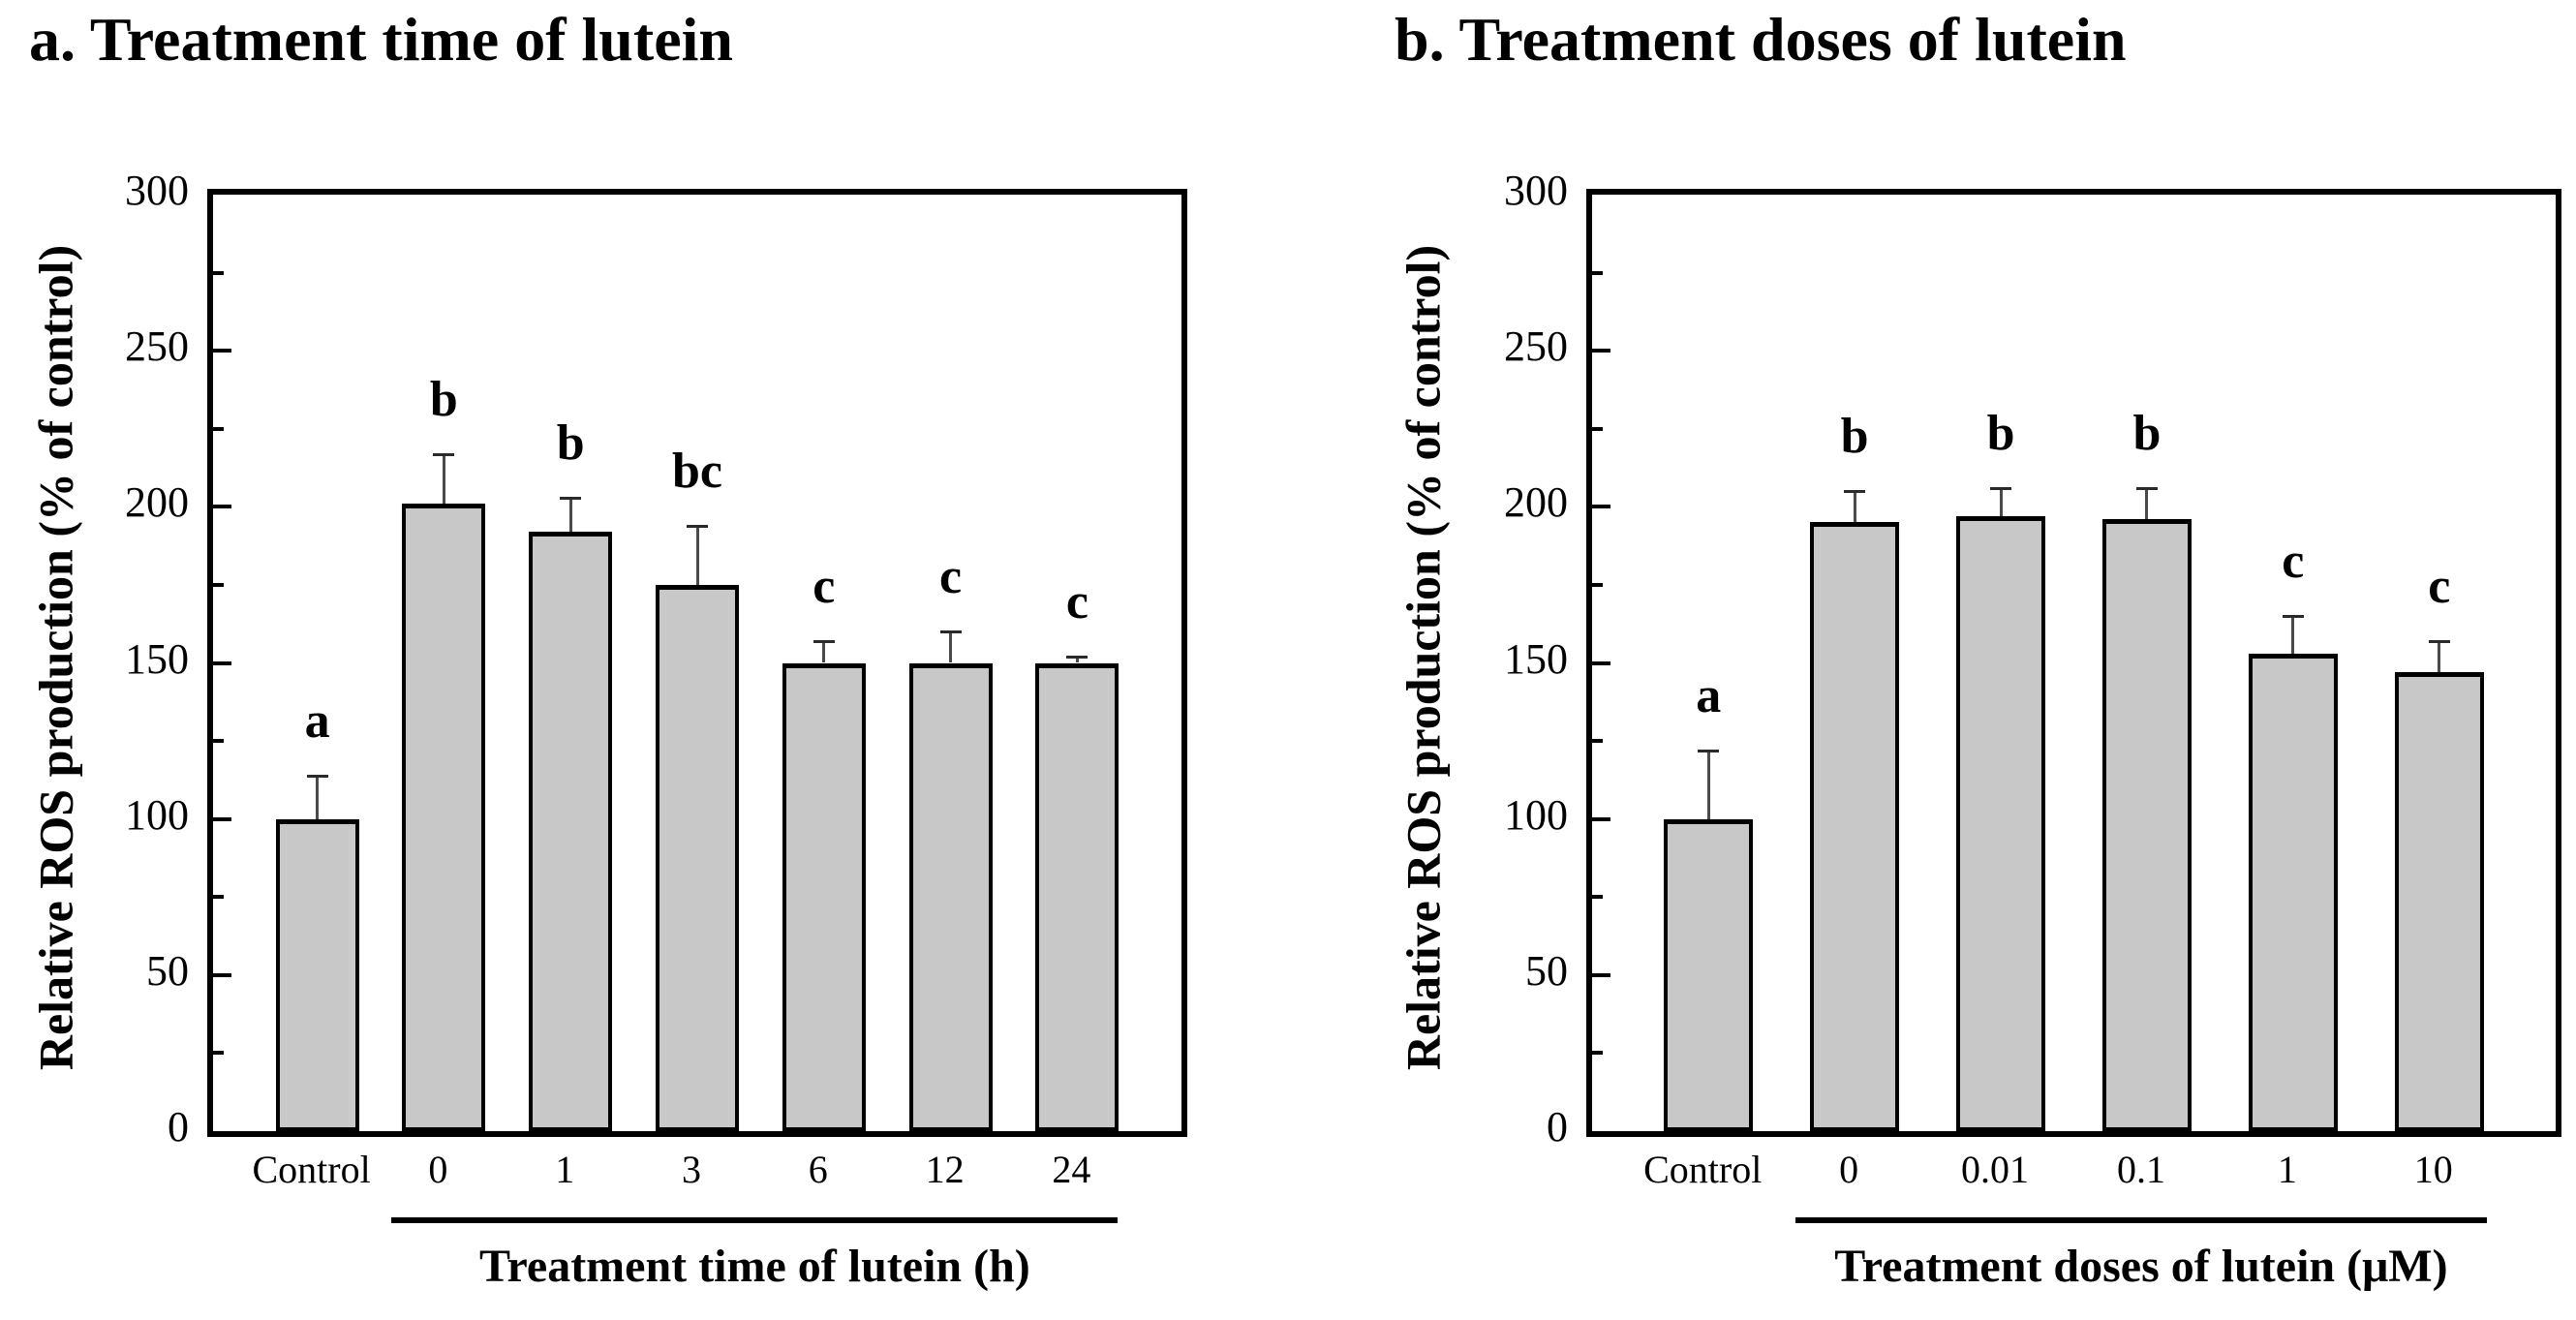 This screenshot has height=1320, width=2576. Describe the element at coordinates (317, 974) in the screenshot. I see `bar-a-Control` at that location.